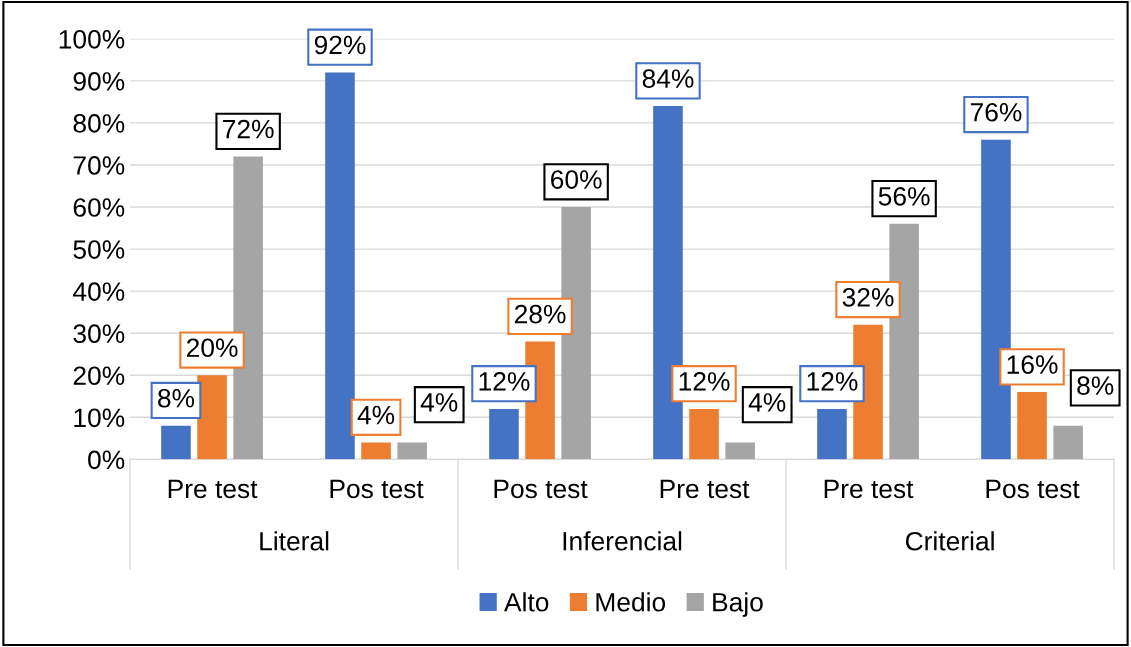 Image resolution: width=1131 pixels, height=647 pixels. Describe the element at coordinates (526, 602) in the screenshot. I see `legend-label: Alto` at that location.